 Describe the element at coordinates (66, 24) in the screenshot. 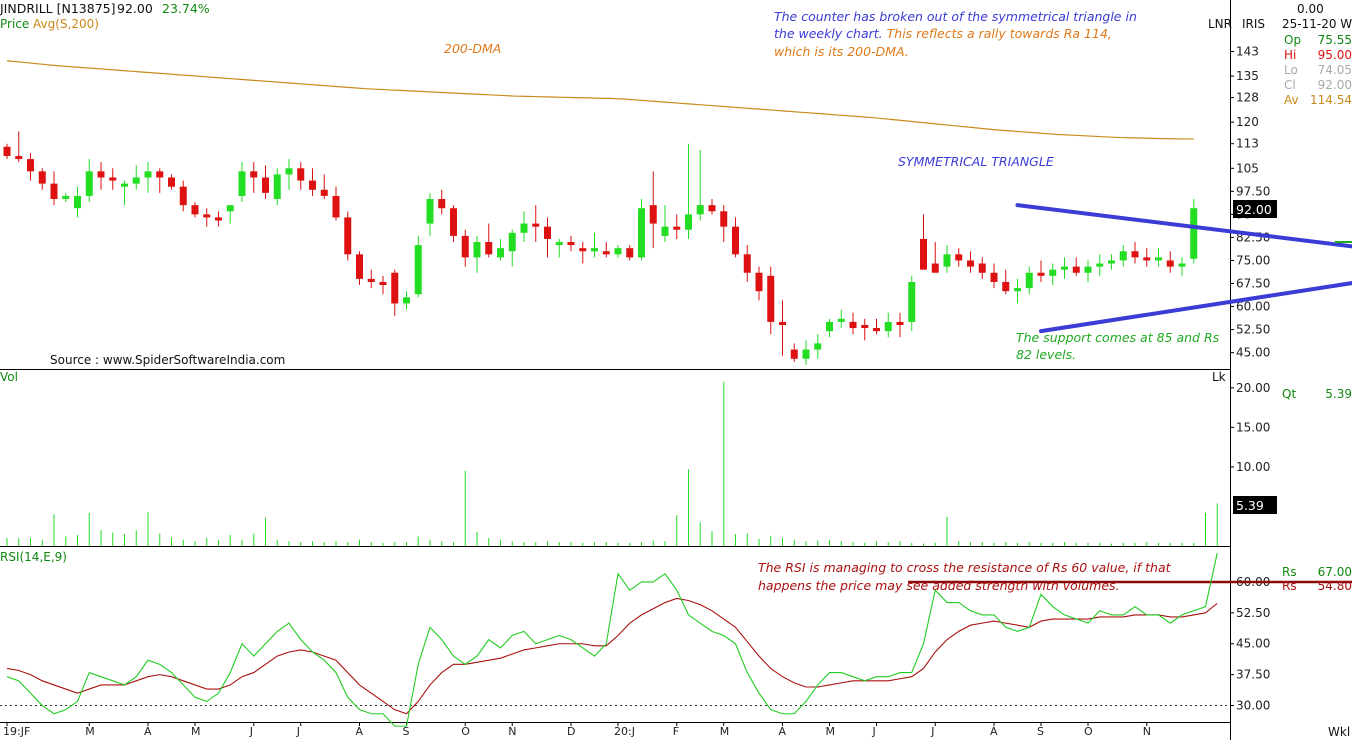

I see `avg-label: Avg(S,200)` at that location.